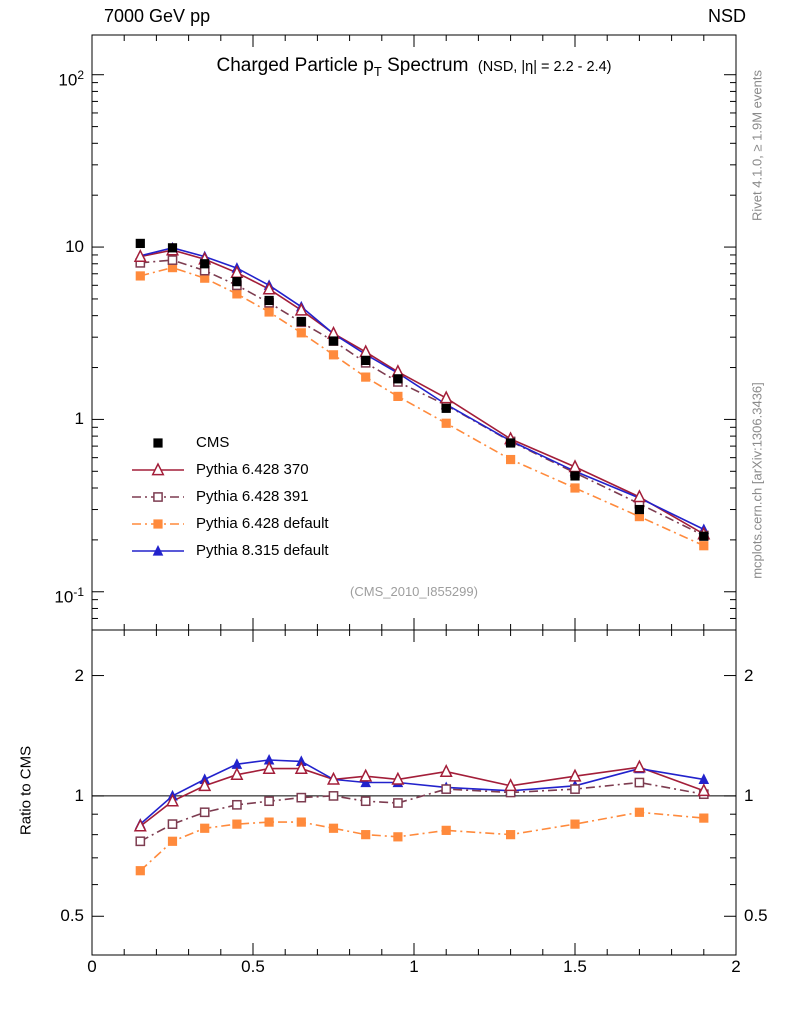 The height and width of the screenshot is (1024, 786). What do you see at coordinates (157, 16) in the screenshot?
I see `beam-energy-label: 7000 GeV pp` at bounding box center [157, 16].